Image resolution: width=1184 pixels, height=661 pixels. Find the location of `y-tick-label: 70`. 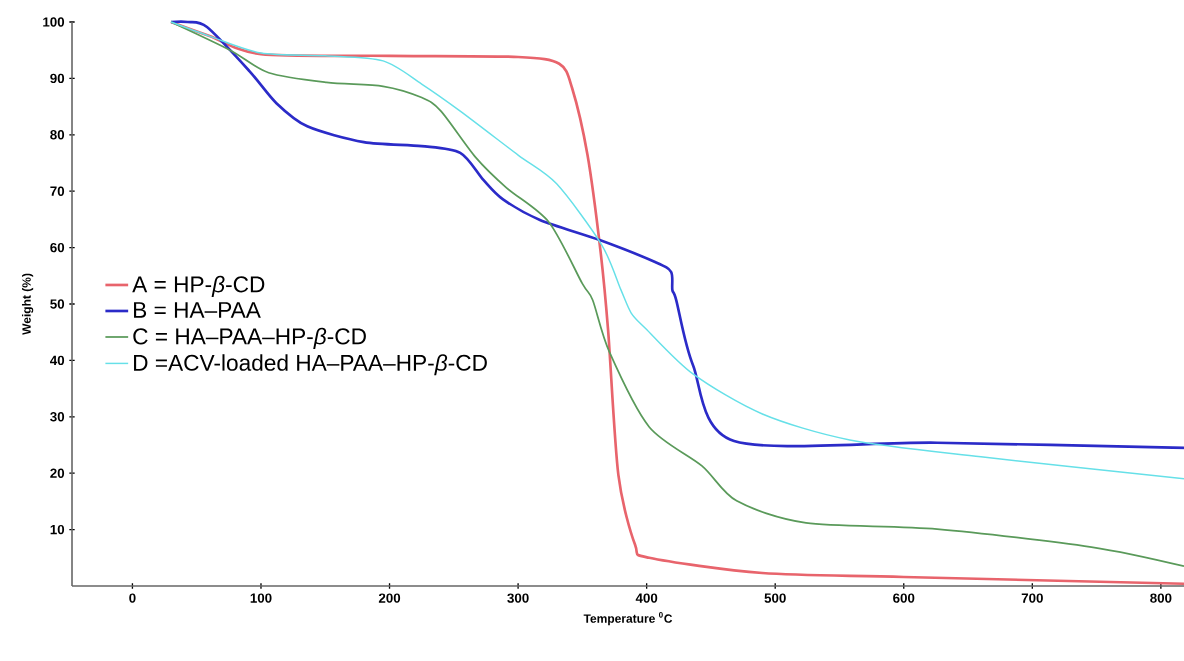

y-tick-label: 70 is located at coordinates (57, 191).